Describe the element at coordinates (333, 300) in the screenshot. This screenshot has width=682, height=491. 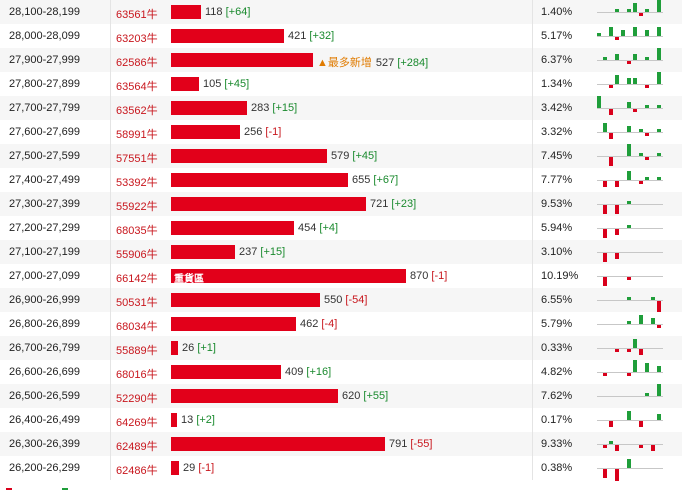
I see `volume-number: 550` at that location.